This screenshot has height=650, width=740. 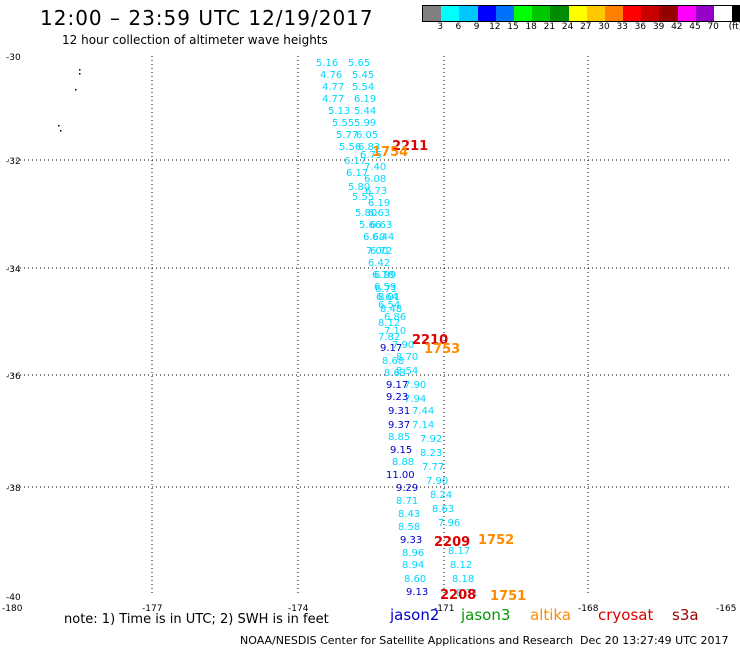 What do you see at coordinates (415, 579) in the screenshot?
I see `wave-height-label: 8.60` at bounding box center [415, 579].